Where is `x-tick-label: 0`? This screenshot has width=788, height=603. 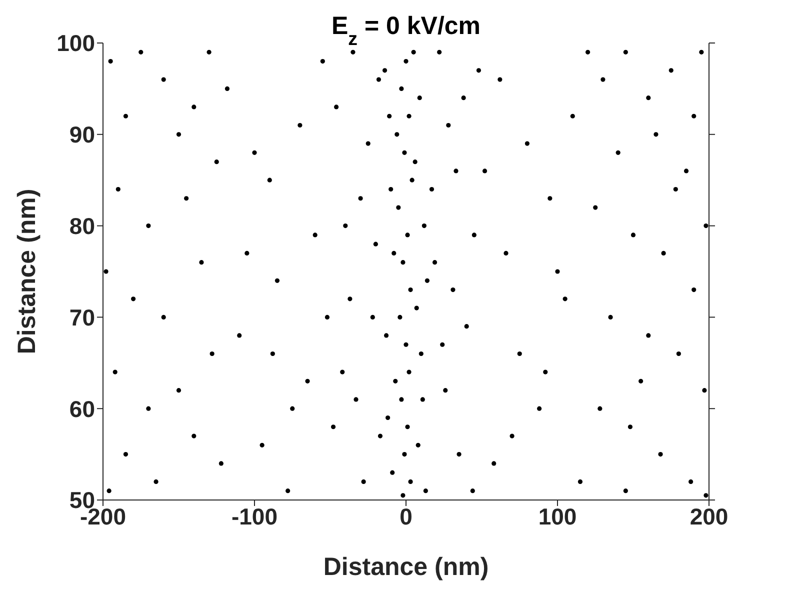 x-tick-label: 0 is located at coordinates (406, 516).